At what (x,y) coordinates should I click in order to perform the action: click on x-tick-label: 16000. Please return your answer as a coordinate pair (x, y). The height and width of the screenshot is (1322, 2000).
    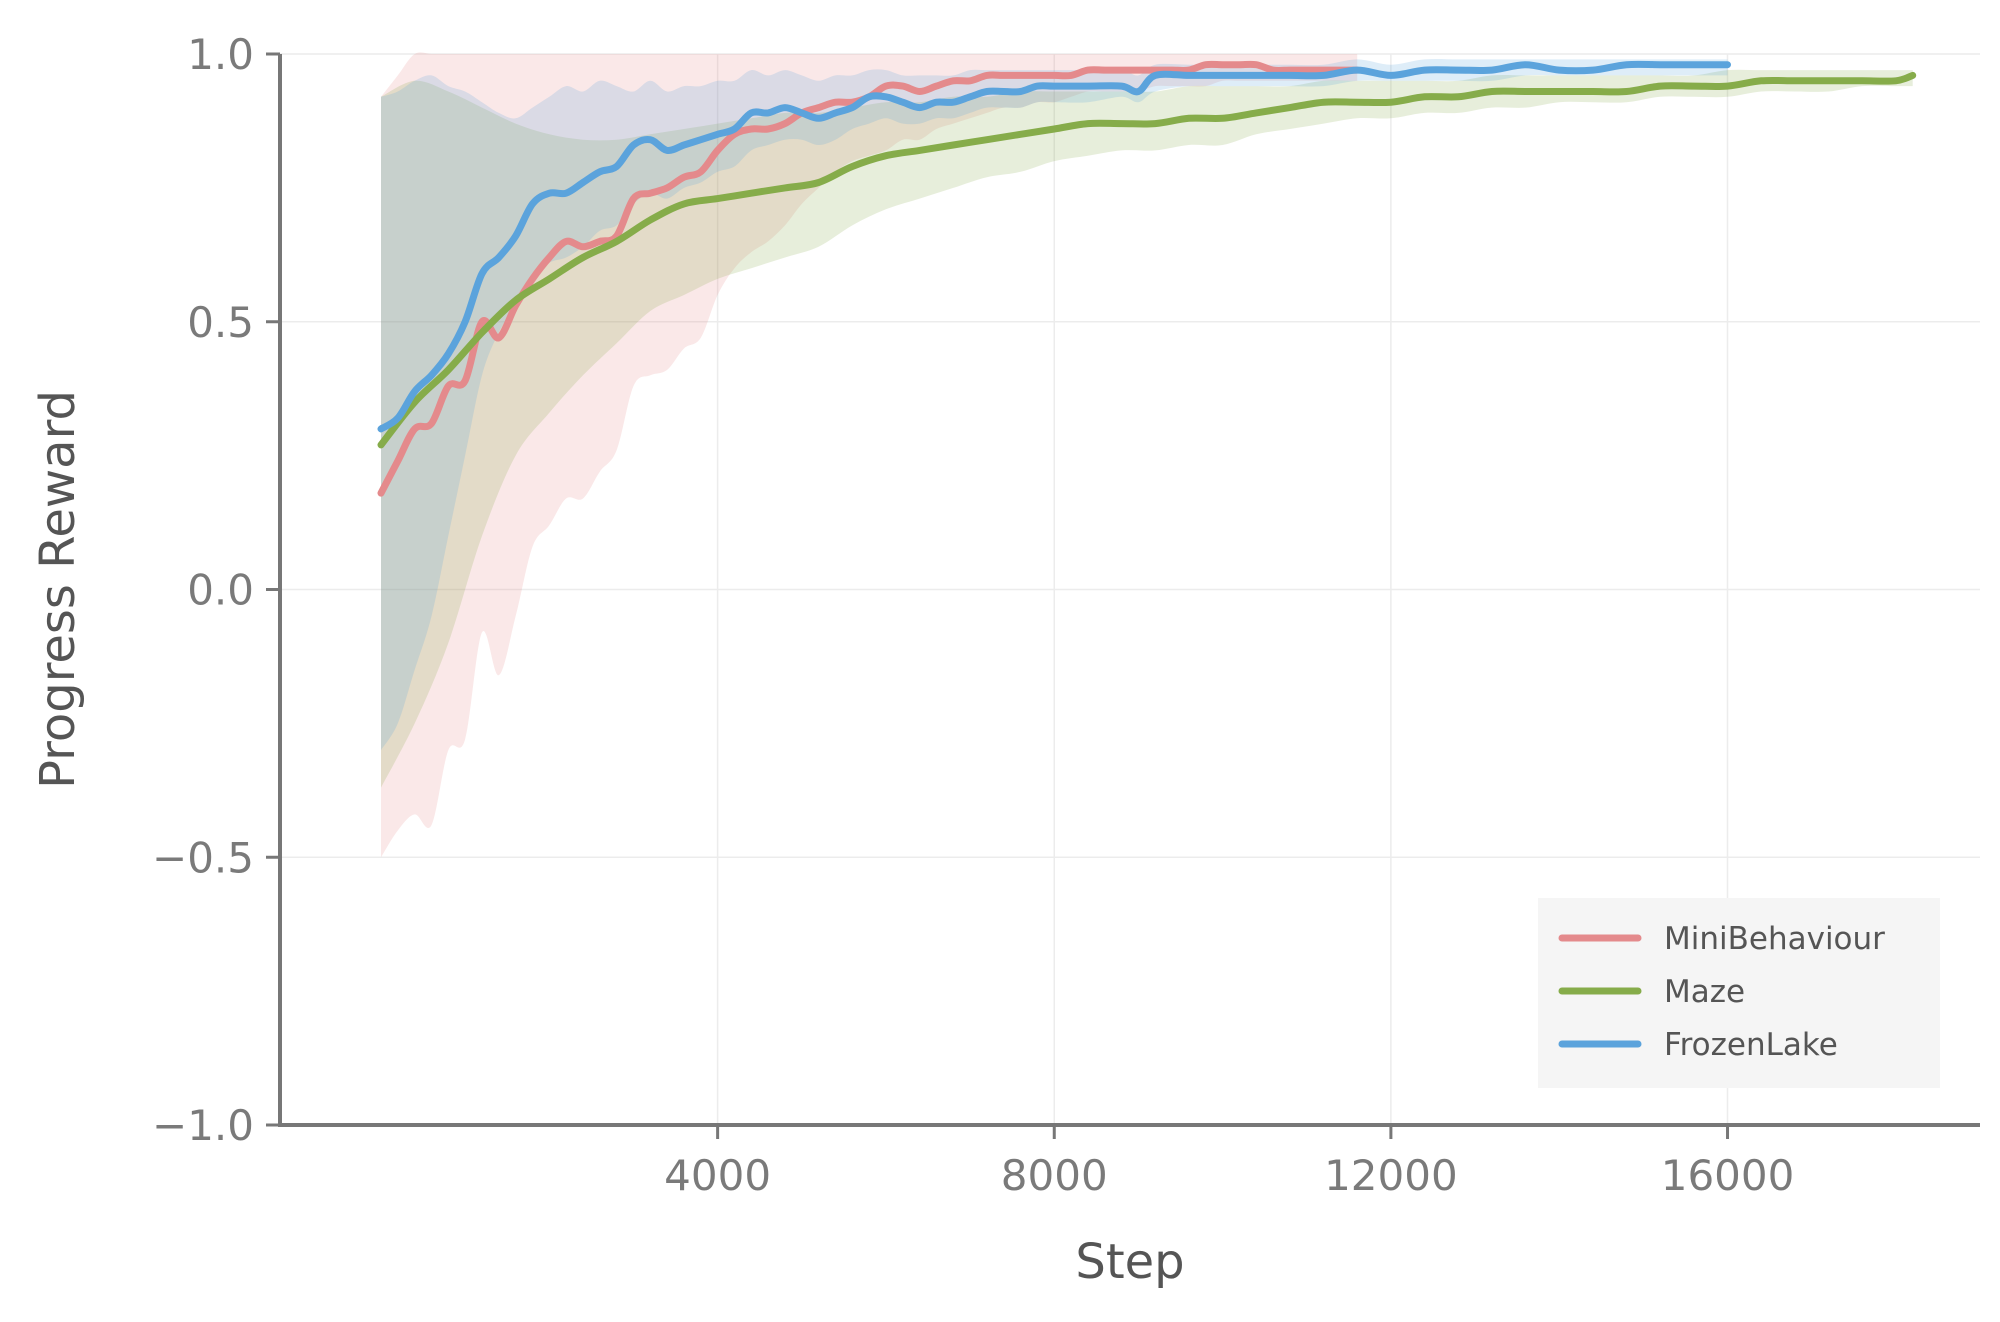
    Looking at the image, I should click on (1728, 1175).